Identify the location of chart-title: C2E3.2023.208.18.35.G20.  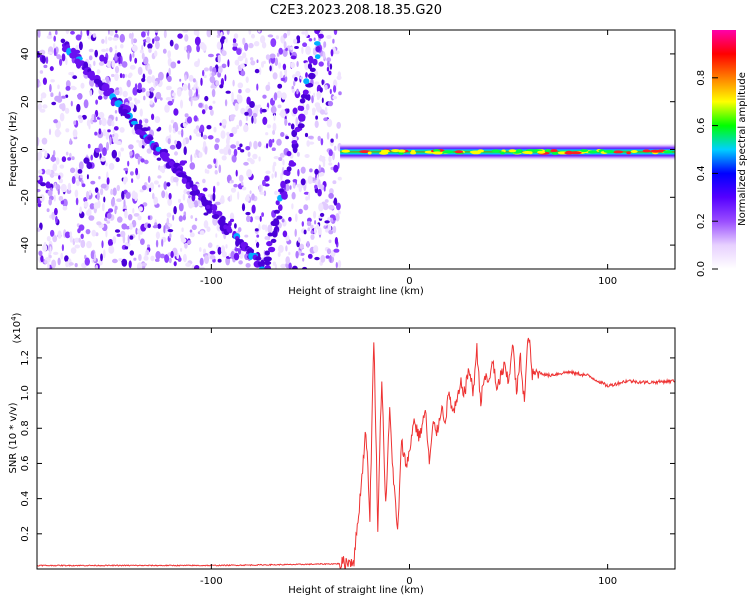
(356, 10).